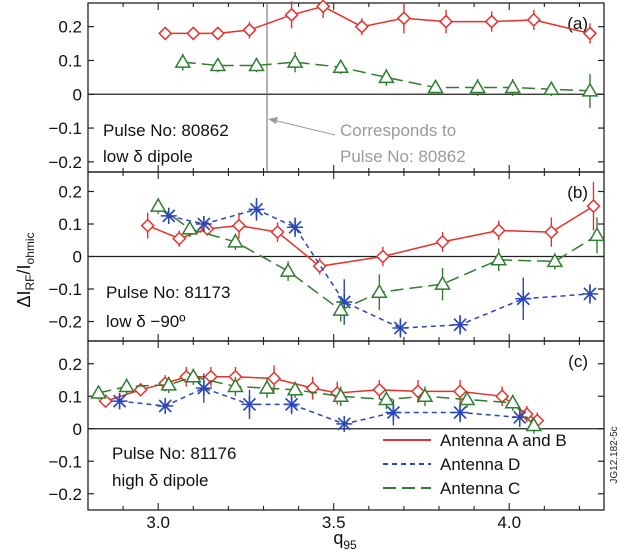 The width and height of the screenshot is (621, 558). I want to click on pulse-annotation-line: Pulse No: 80862, so click(166, 130).